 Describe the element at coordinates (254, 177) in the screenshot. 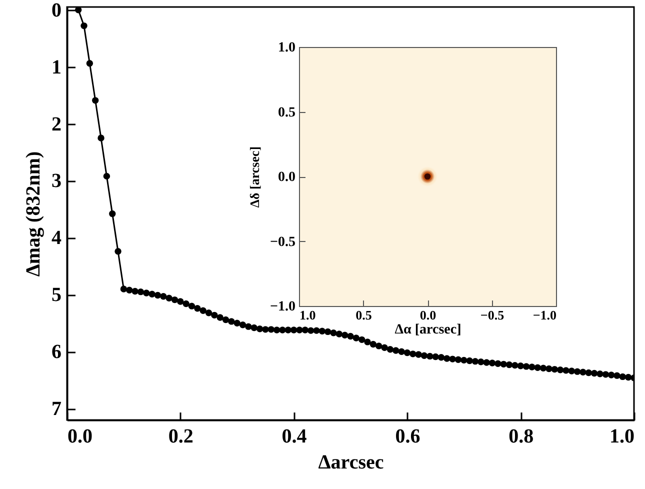

I see `y-axis-title: Δδ [arcsec]` at that location.